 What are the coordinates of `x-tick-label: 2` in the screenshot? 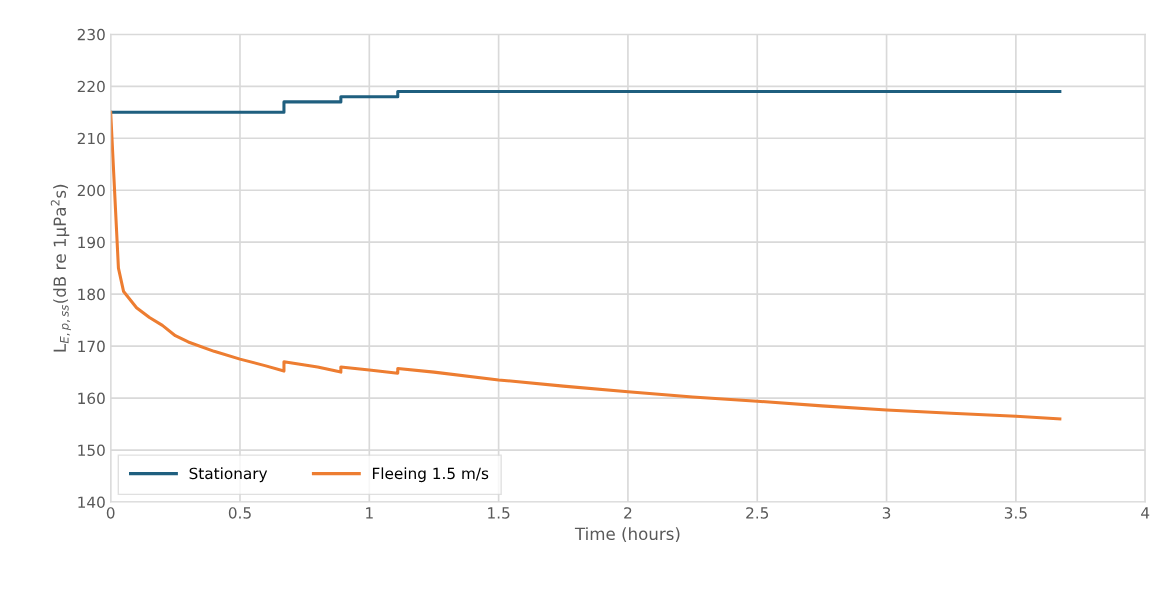 It's located at (628, 513).